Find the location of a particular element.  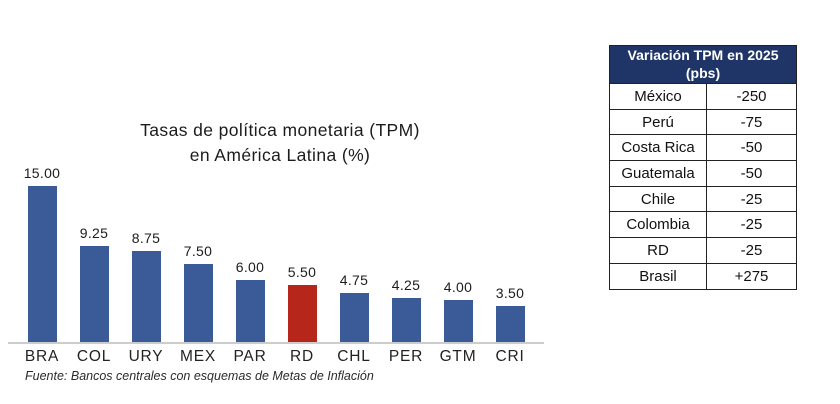

table-row: México -250 is located at coordinates (703, 96).